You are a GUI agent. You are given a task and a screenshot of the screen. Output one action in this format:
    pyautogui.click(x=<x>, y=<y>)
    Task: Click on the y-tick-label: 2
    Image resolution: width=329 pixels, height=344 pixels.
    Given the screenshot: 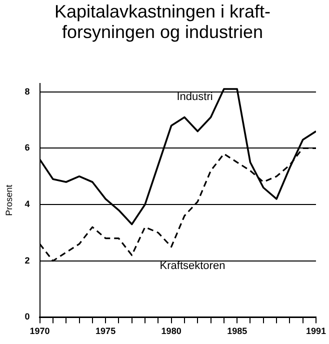 What is the action you would take?
    pyautogui.click(x=27, y=260)
    